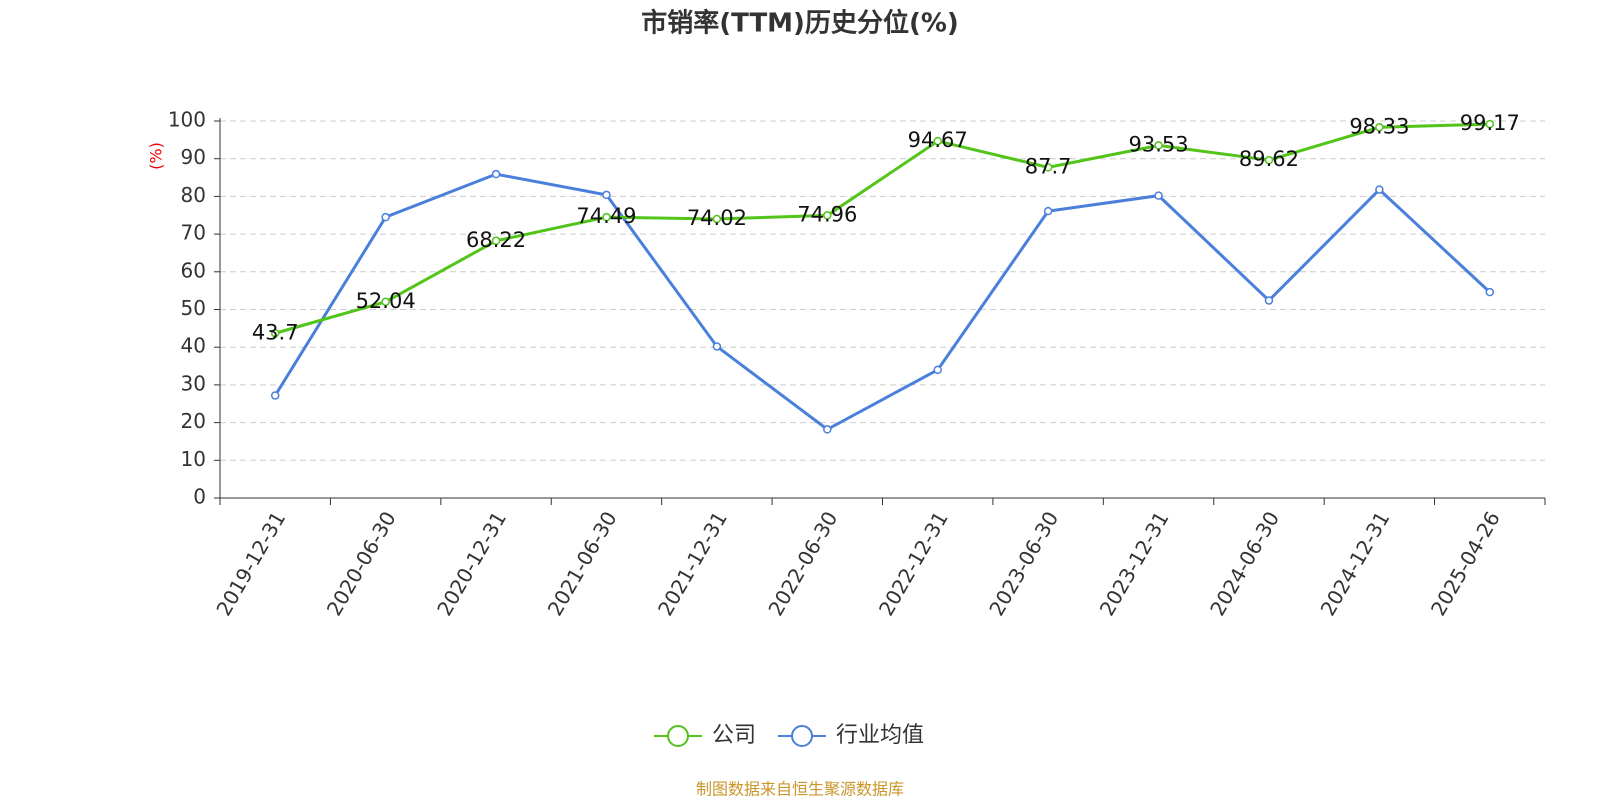  What do you see at coordinates (187, 120) in the screenshot?
I see `y-tick-label: 100` at bounding box center [187, 120].